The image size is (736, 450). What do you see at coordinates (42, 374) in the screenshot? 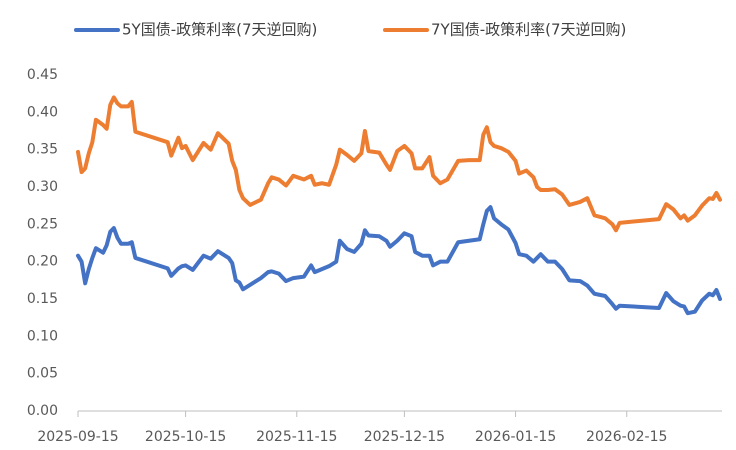
I see `y-tick-label: 0.05` at bounding box center [42, 374].